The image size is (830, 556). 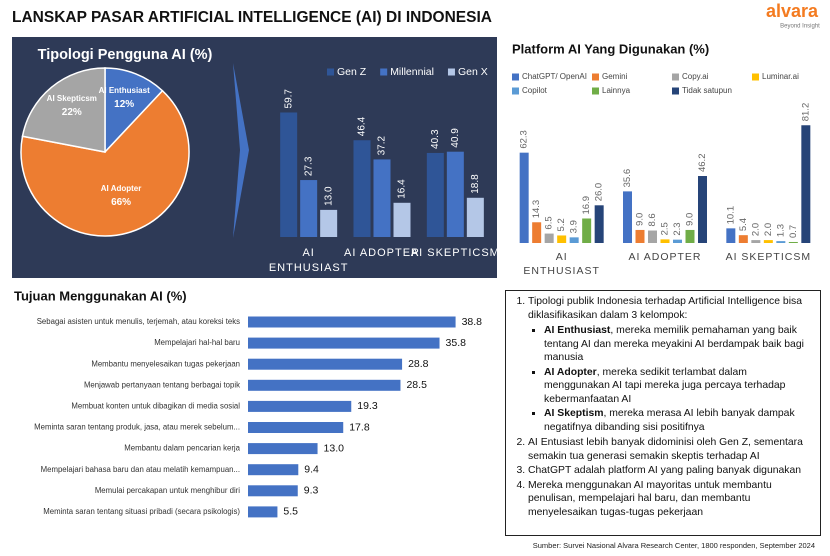 I want to click on value-label: 16.9, so click(x=586, y=205).